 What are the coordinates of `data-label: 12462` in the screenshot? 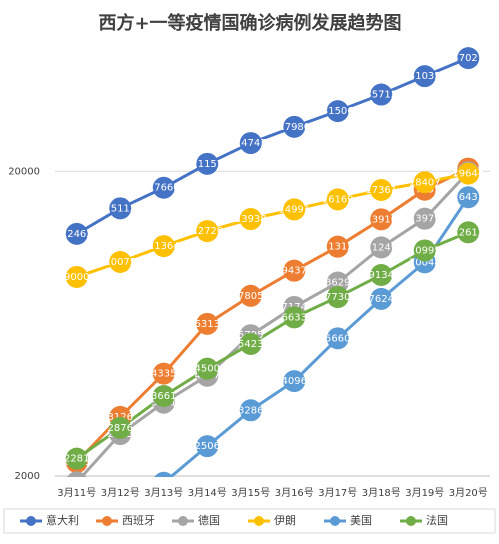 It's located at (77, 234).